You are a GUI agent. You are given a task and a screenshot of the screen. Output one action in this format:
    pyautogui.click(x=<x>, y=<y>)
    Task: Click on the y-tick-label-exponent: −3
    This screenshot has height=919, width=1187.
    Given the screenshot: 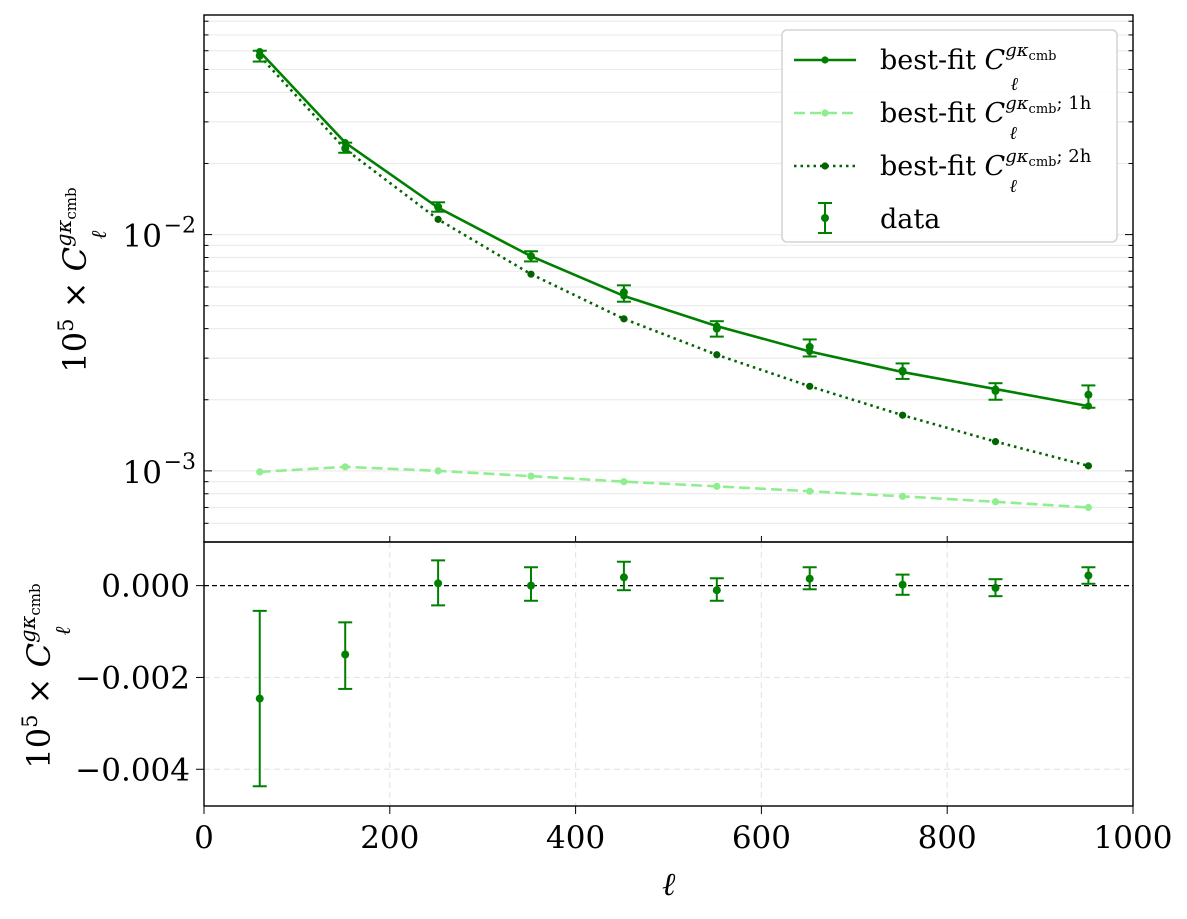 What is the action you would take?
    pyautogui.click(x=180, y=462)
    